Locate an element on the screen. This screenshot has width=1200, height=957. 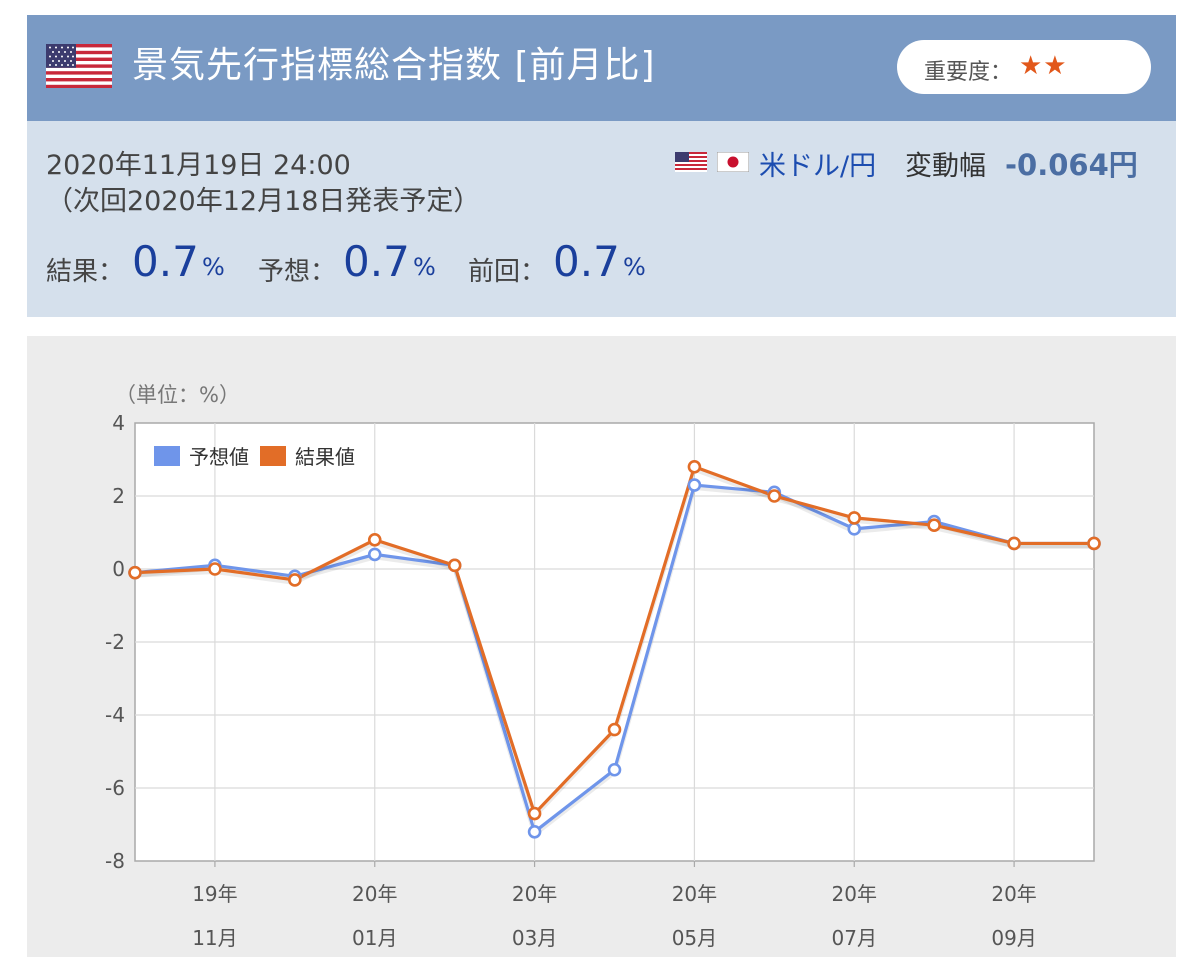
x-tick-month: 05月 is located at coordinates (694, 938).